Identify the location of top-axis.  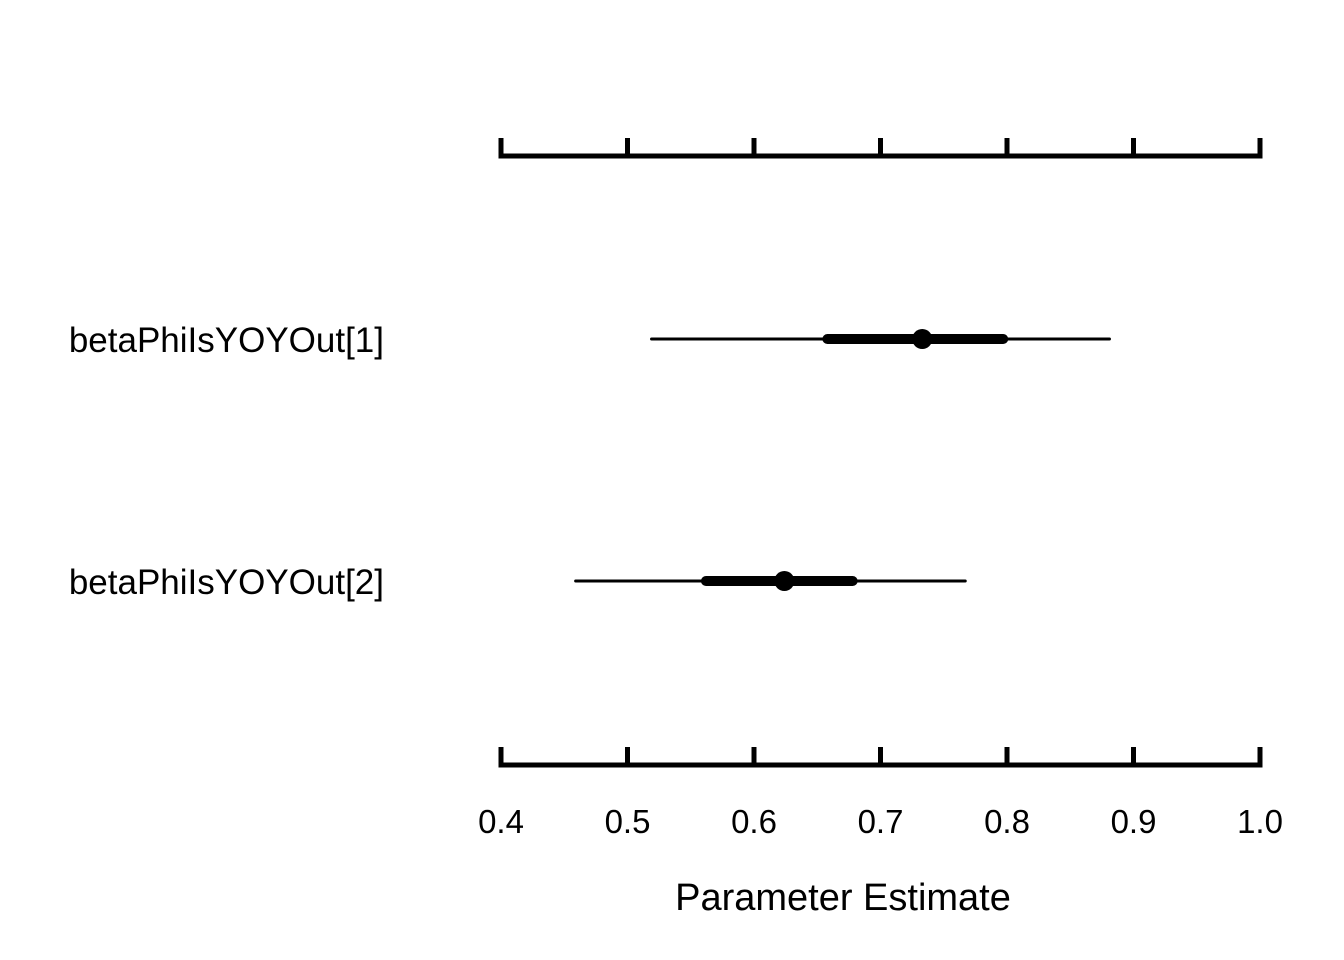
(880, 148).